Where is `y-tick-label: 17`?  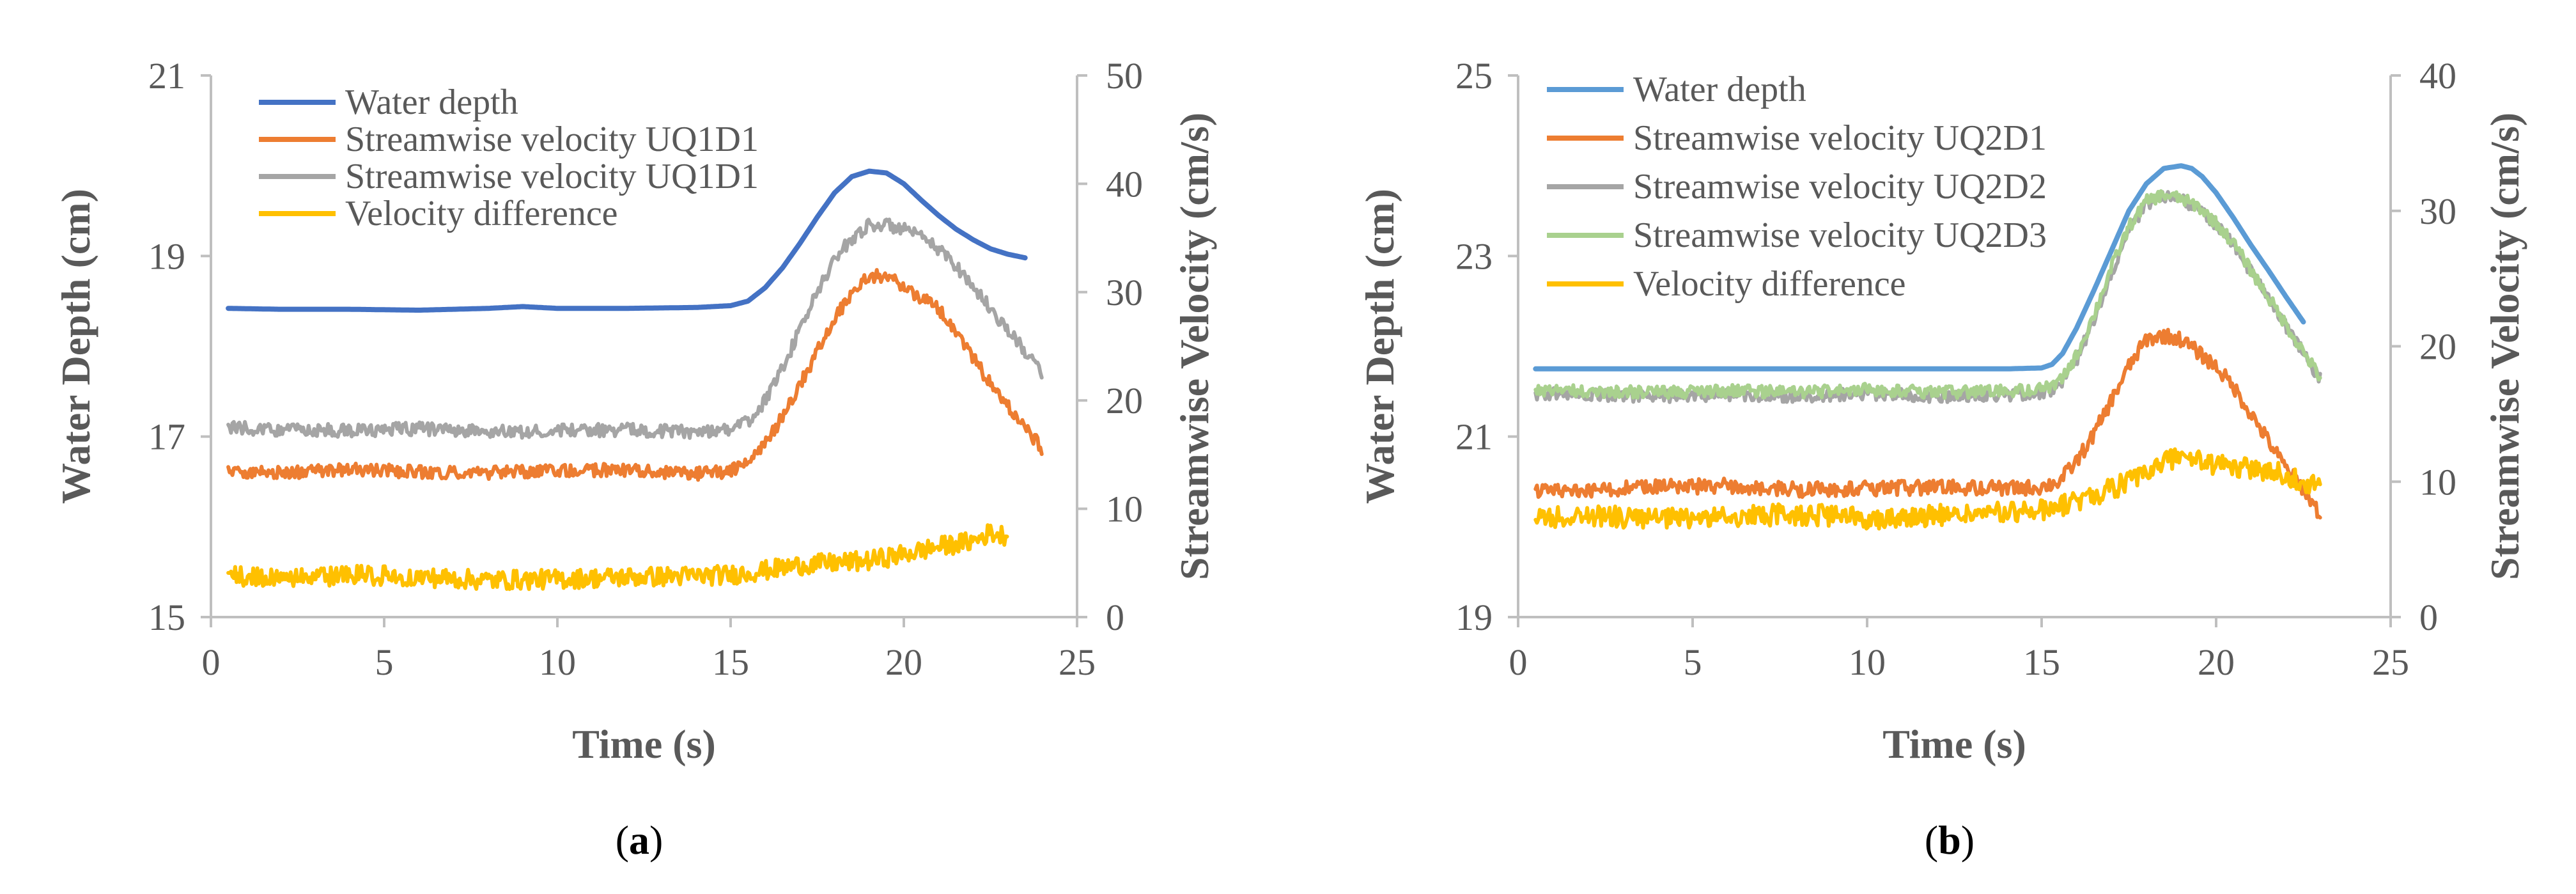 y-tick-label: 17 is located at coordinates (166, 437).